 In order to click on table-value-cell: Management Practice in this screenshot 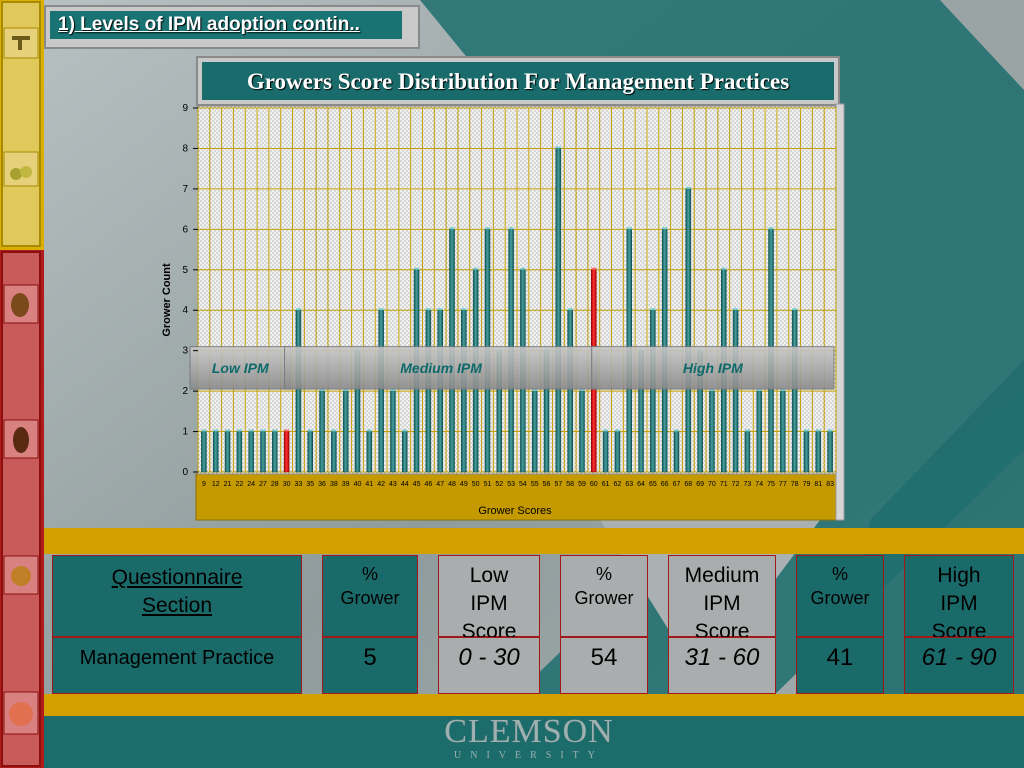, I will do `click(177, 665)`.